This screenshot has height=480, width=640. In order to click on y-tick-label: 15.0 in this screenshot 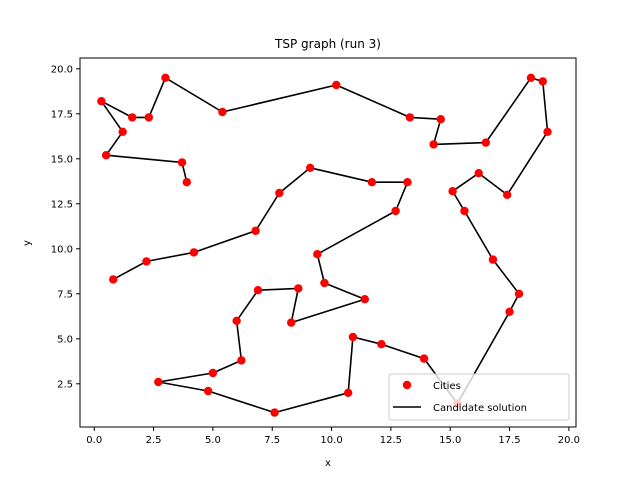, I will do `click(62, 159)`.